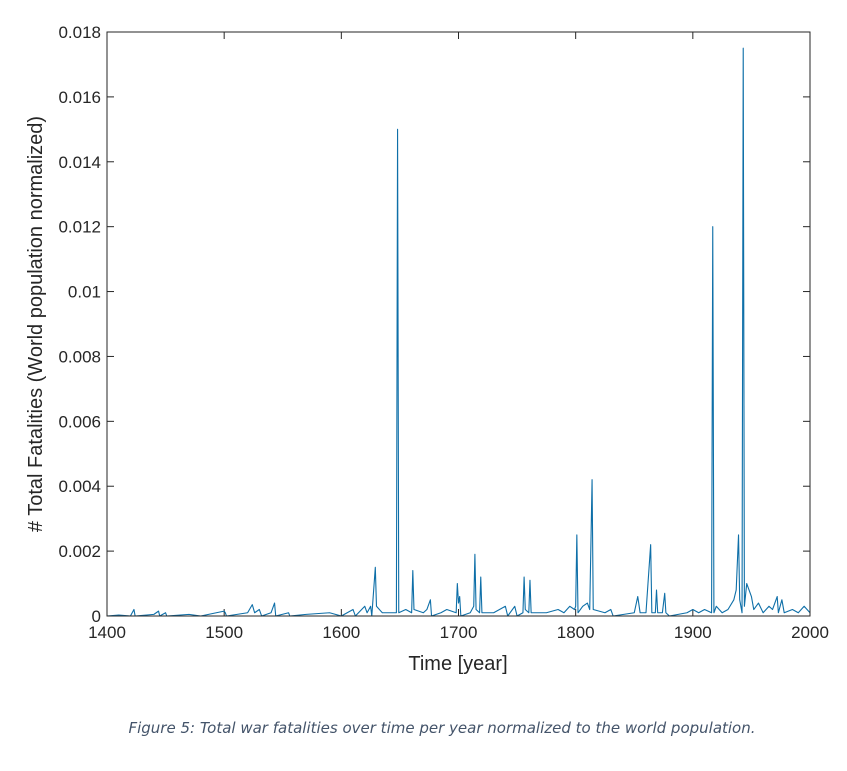 The image size is (847, 771). What do you see at coordinates (79, 32) in the screenshot?
I see `y-tick-label: 0.018` at bounding box center [79, 32].